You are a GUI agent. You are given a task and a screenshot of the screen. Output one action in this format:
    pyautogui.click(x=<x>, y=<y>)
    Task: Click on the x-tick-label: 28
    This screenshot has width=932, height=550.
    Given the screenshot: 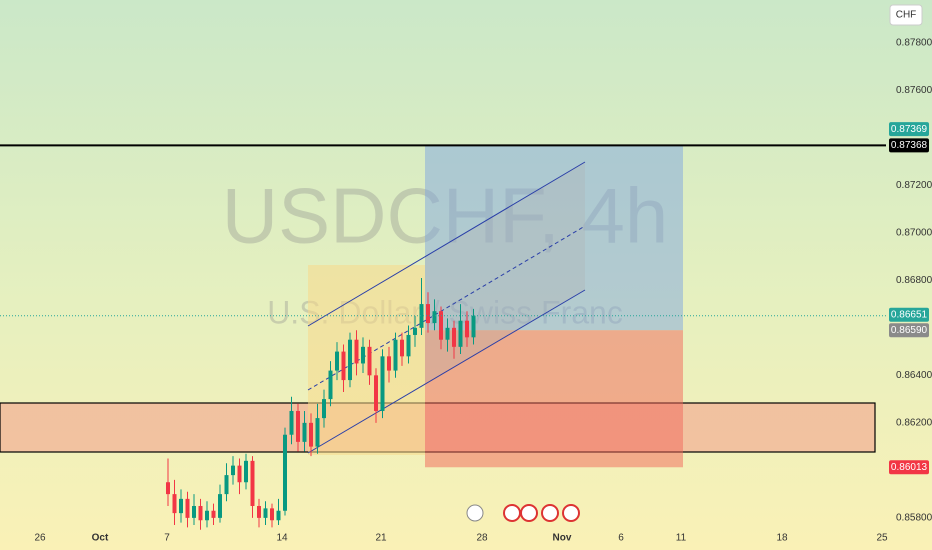 What is the action you would take?
    pyautogui.click(x=482, y=538)
    